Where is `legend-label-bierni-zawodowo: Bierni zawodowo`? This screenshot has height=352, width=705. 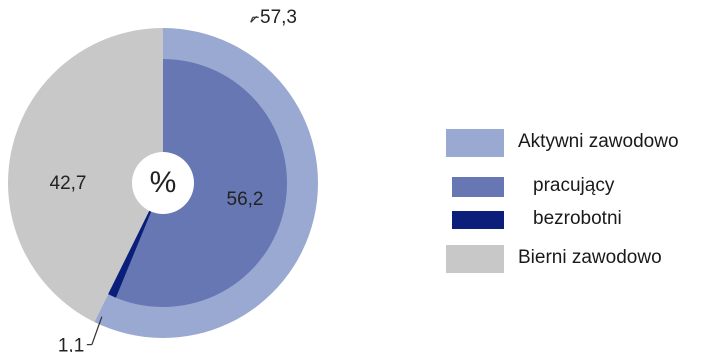
legend-label-bierni-zawodowo: Bierni zawodowo is located at coordinates (590, 257).